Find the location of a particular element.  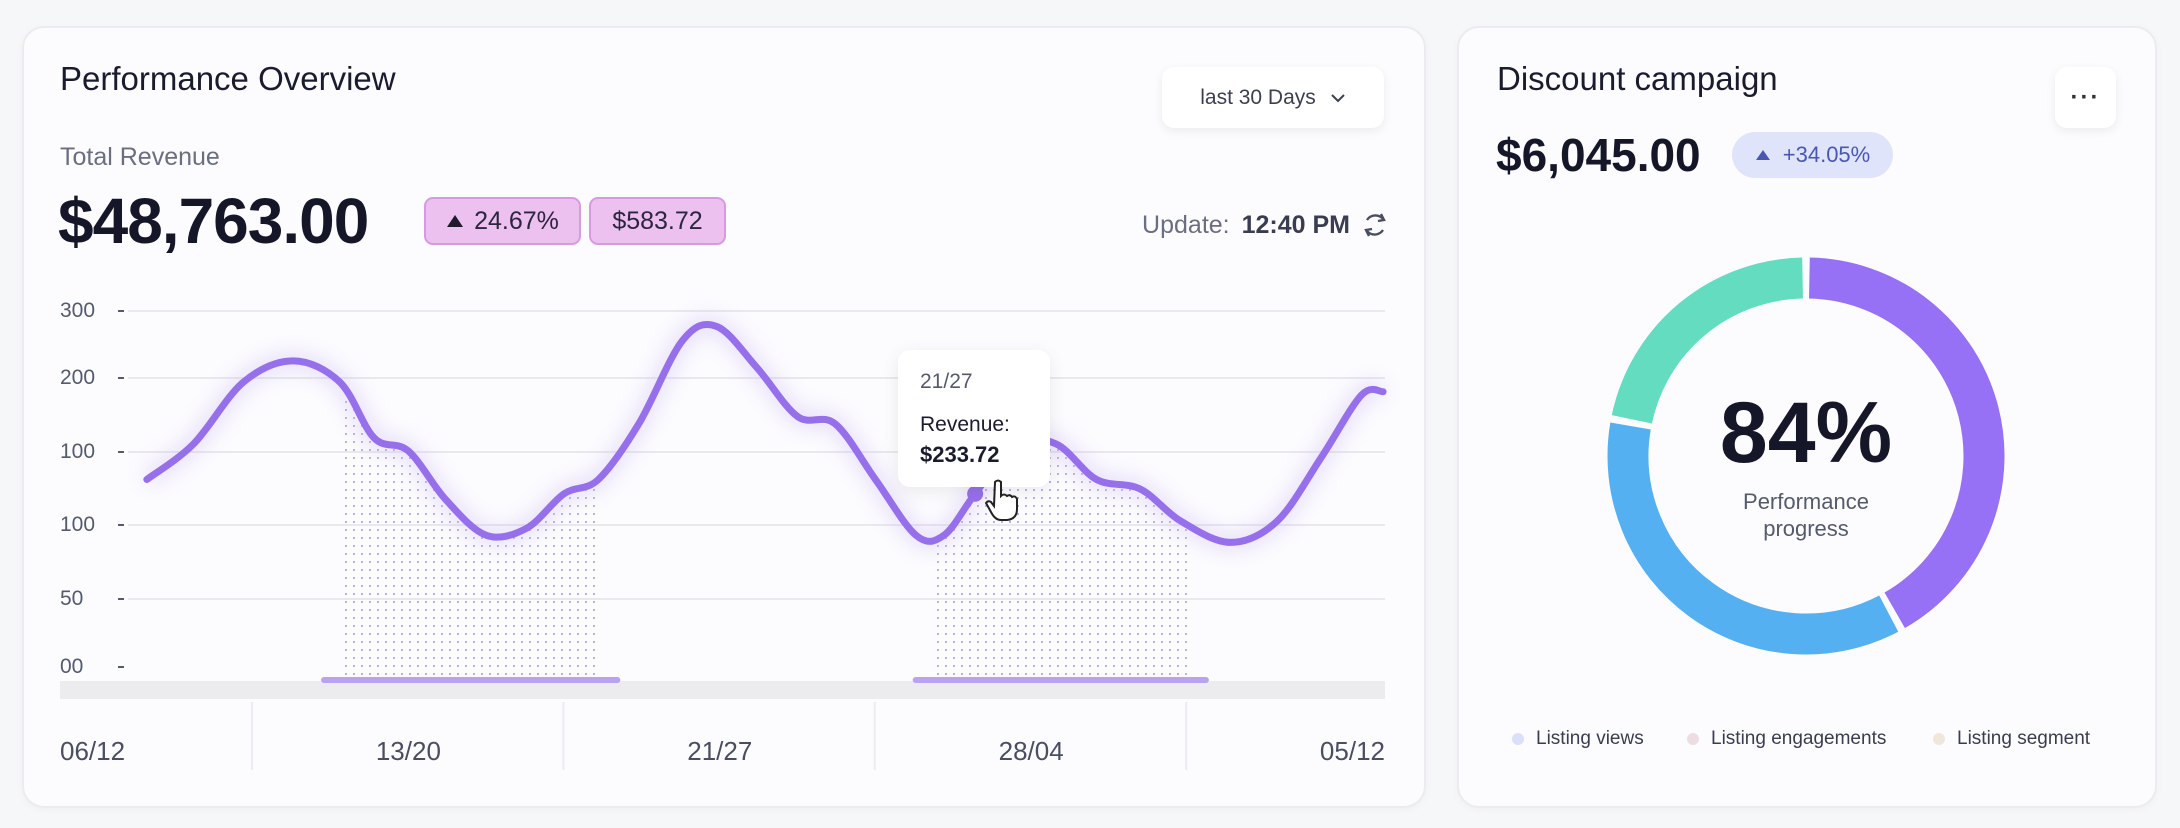

change-percent-badge: 24.67% is located at coordinates (502, 221).